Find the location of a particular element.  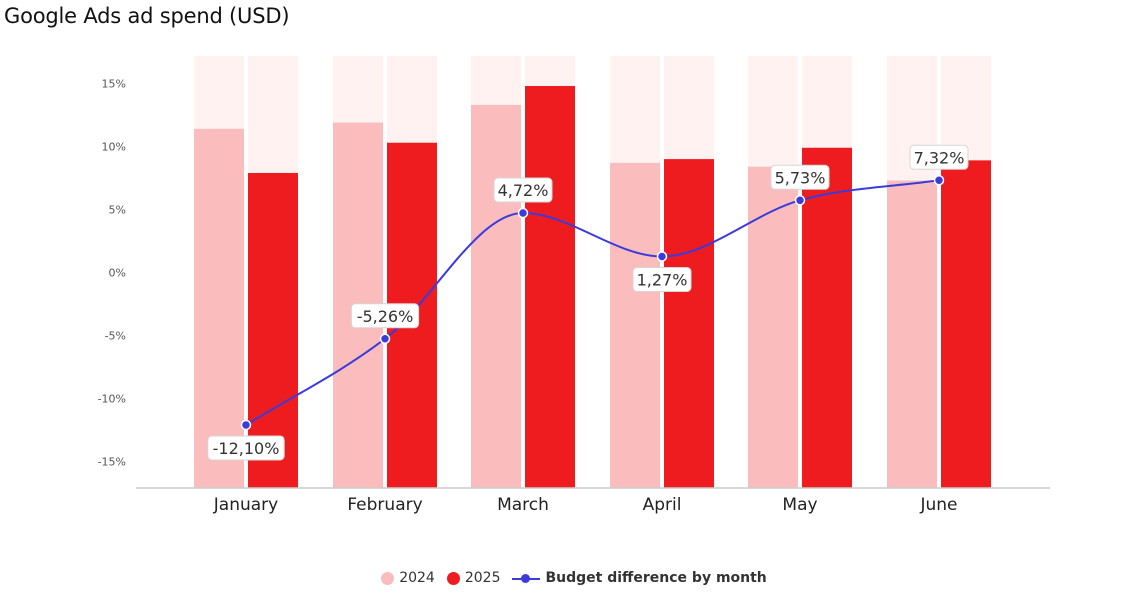

x-tick-label-june: June is located at coordinates (938, 505).